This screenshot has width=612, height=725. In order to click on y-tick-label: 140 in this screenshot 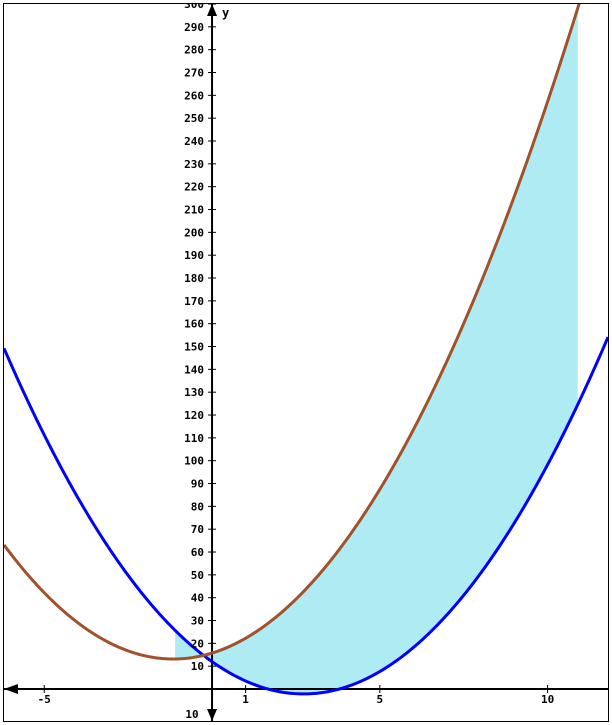, I will do `click(194, 369)`.